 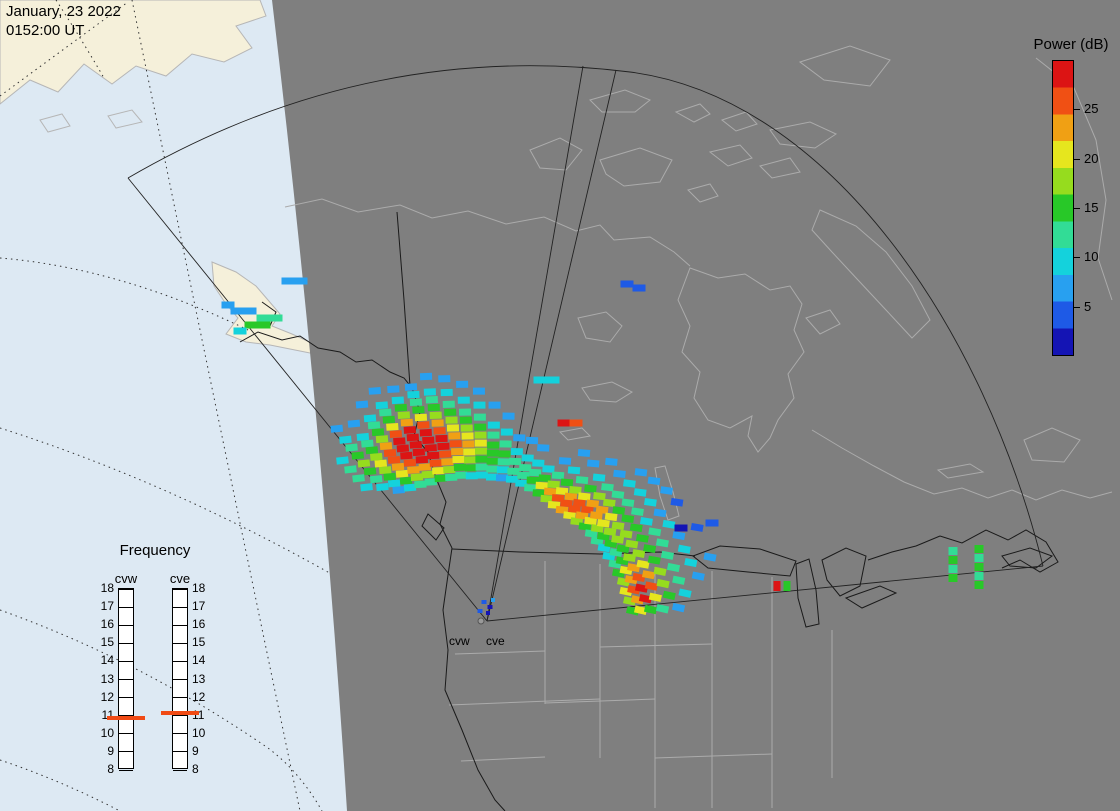 I want to click on date-text: January, 23 2022, so click(x=63, y=11).